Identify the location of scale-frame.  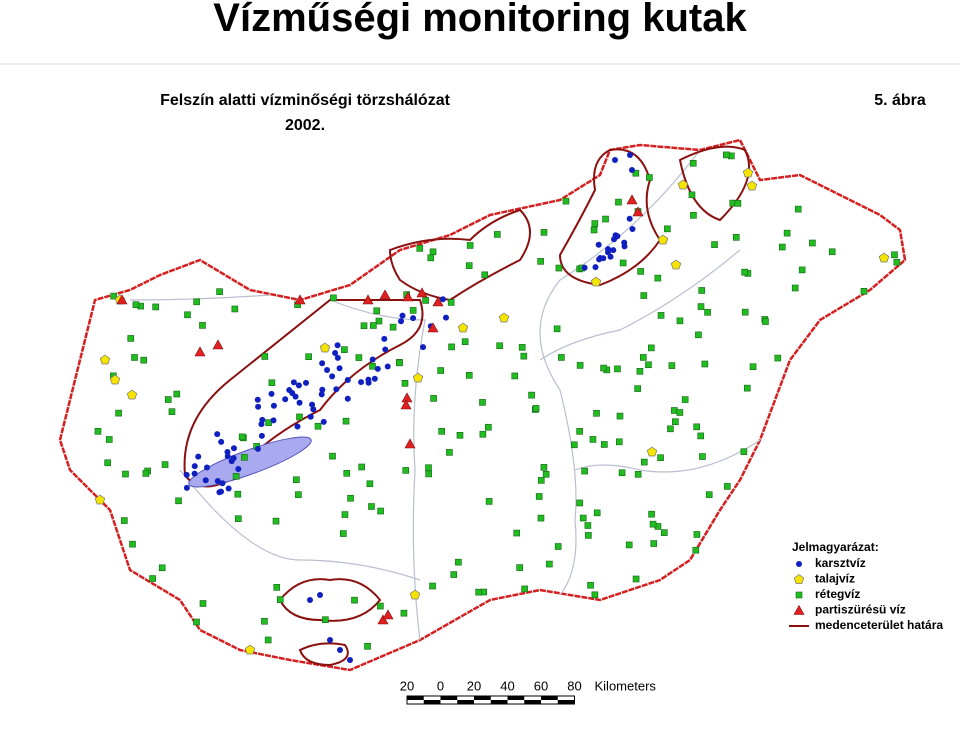
(490, 700).